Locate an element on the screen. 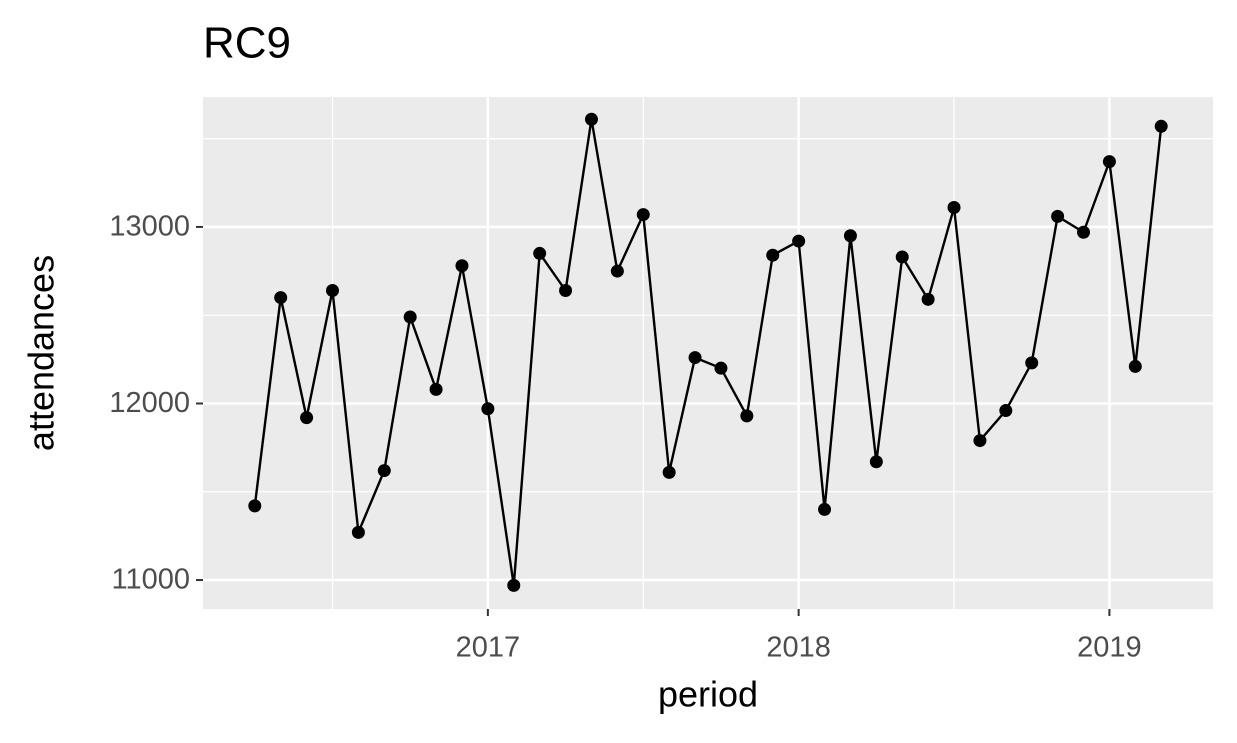 Image resolution: width=1237 pixels, height=743 pixels. y-tick-label: 13000 is located at coordinates (149, 227).